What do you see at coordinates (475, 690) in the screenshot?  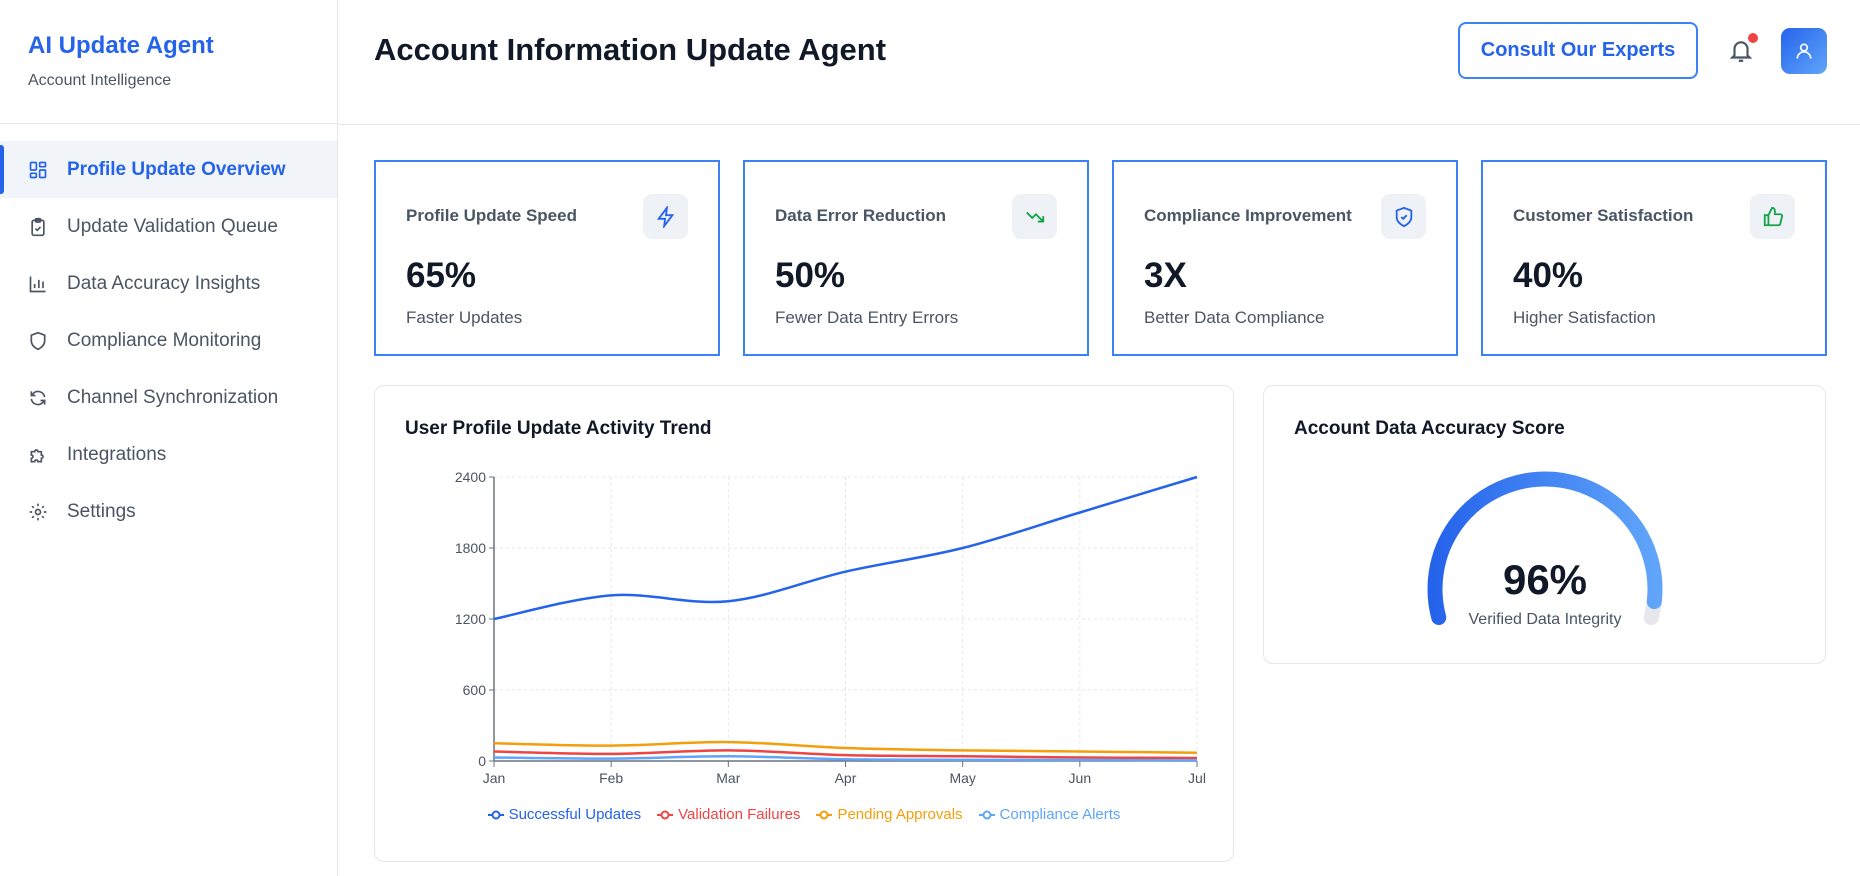 I see `y-tick-label: 600` at bounding box center [475, 690].